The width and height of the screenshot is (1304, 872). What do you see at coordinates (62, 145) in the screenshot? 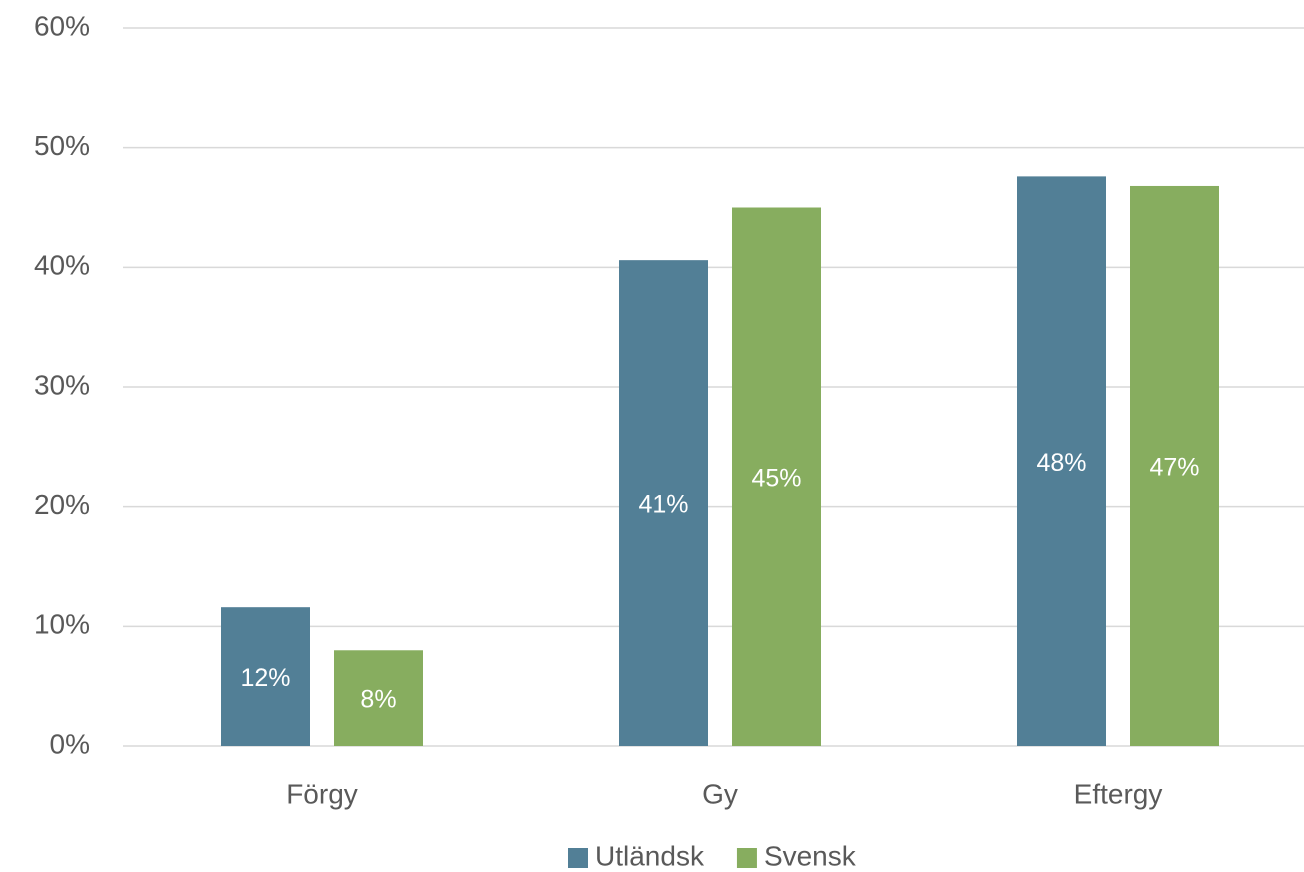
I see `y-tick-label: 50%` at bounding box center [62, 145].